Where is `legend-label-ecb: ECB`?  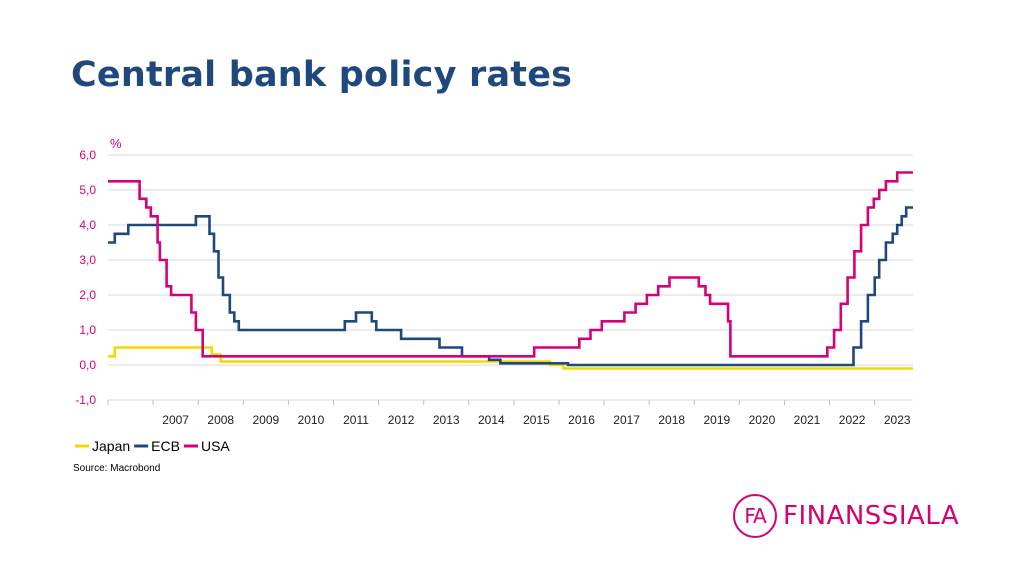
legend-label-ecb: ECB is located at coordinates (165, 446).